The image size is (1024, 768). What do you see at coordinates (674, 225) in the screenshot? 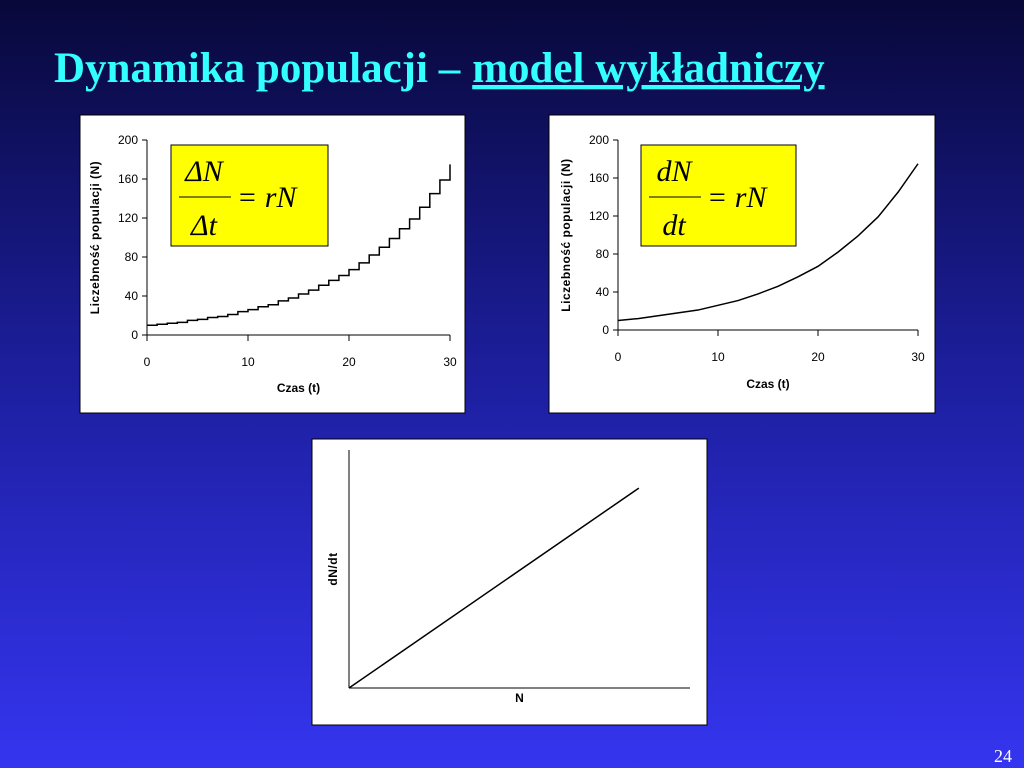
I see `formula-denominator: dt` at bounding box center [674, 225].